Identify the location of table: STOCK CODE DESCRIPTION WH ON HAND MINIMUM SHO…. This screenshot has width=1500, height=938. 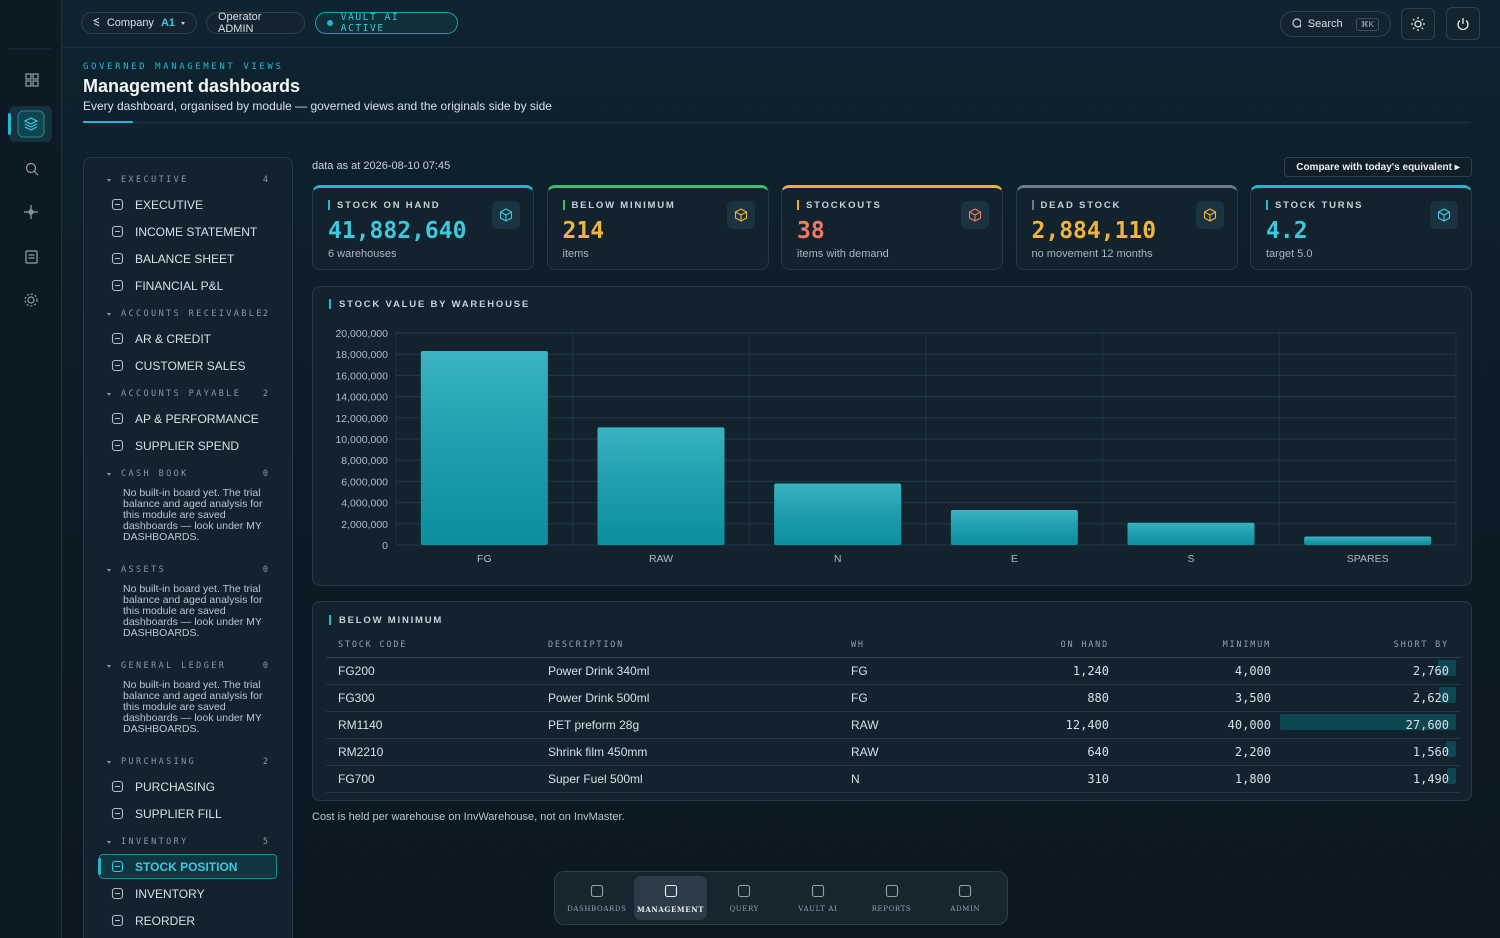
(893, 713).